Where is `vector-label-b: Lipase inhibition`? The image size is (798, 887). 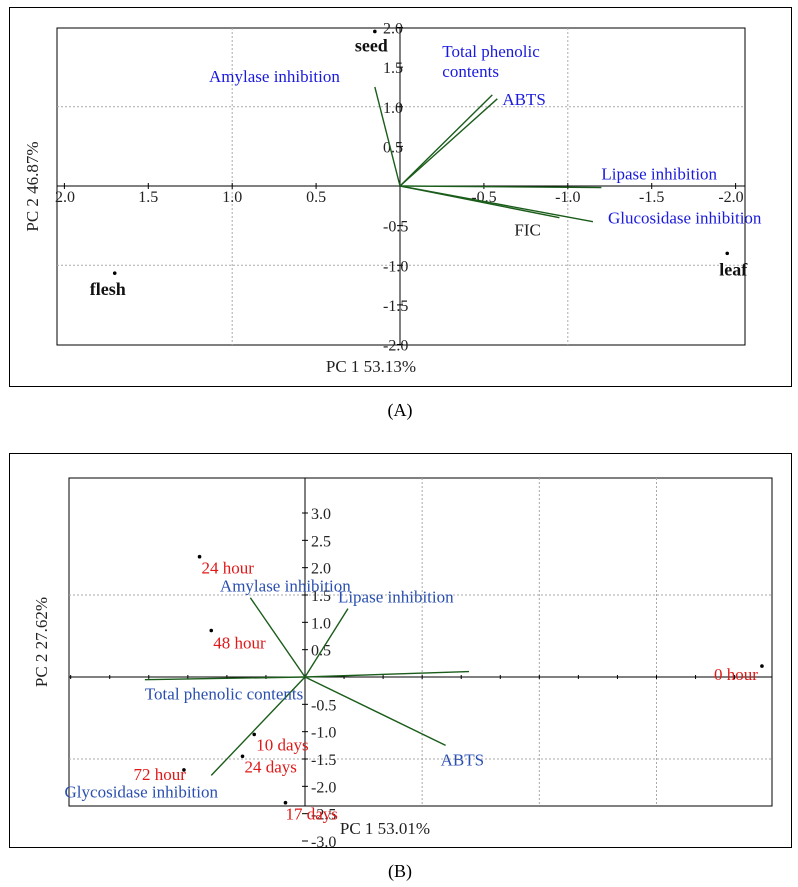
vector-label-b: Lipase inhibition is located at coordinates (396, 597).